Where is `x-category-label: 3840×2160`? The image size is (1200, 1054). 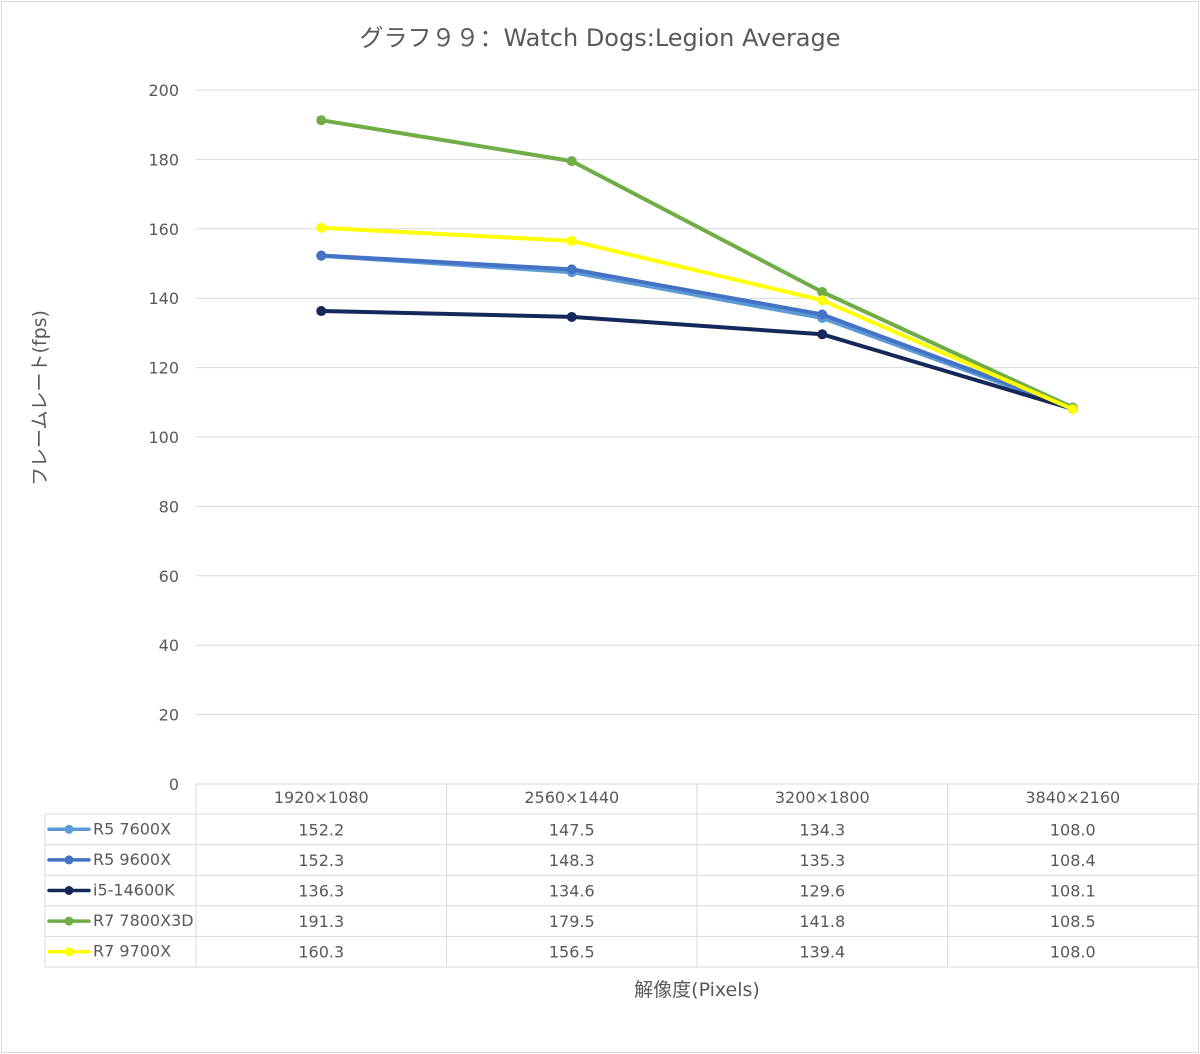 x-category-label: 3840×2160 is located at coordinates (1072, 797).